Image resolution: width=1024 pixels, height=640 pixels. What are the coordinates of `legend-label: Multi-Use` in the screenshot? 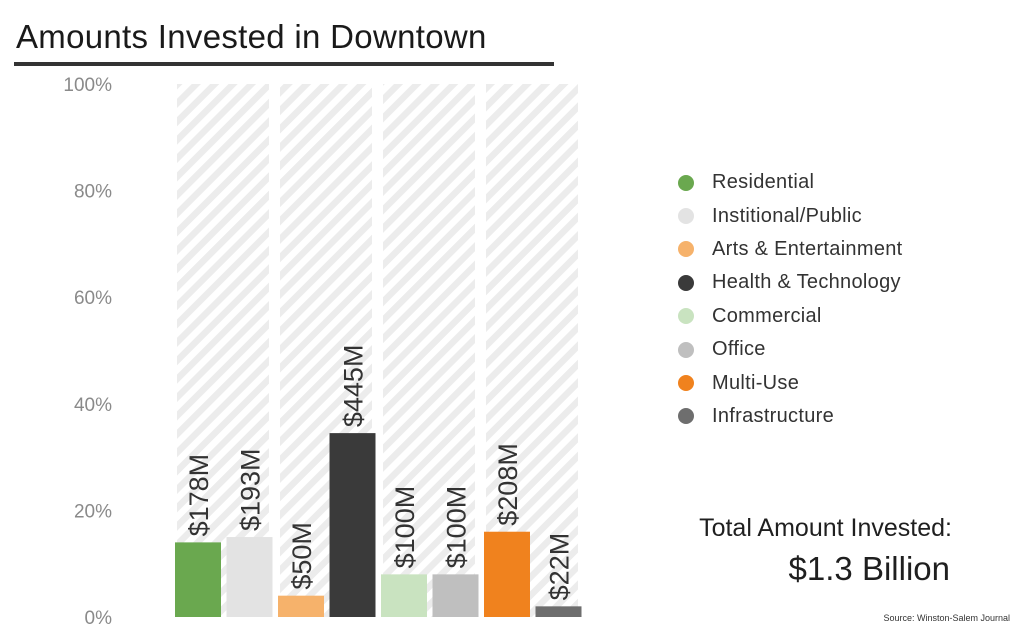 It's located at (756, 382).